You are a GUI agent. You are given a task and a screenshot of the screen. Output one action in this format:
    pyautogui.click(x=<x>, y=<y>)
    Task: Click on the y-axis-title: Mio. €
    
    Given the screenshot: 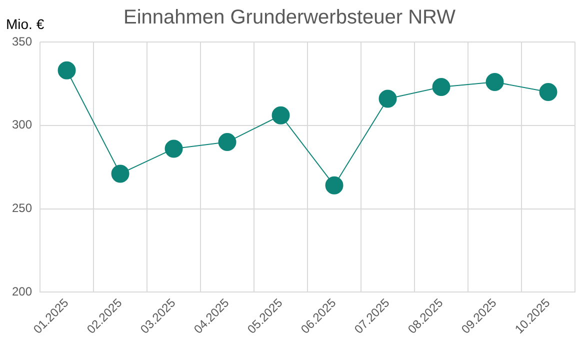 What is the action you would take?
    pyautogui.click(x=25, y=24)
    